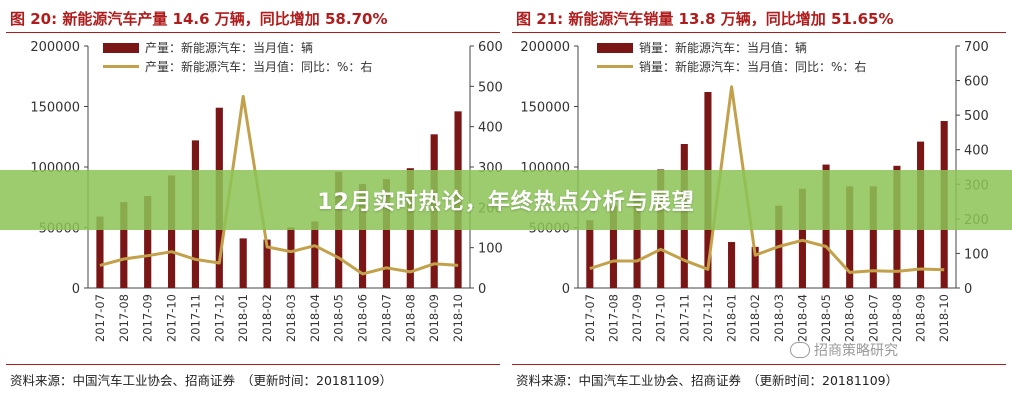  Describe the element at coordinates (856, 351) in the screenshot. I see `watermark-text: 招商策略研究` at that location.